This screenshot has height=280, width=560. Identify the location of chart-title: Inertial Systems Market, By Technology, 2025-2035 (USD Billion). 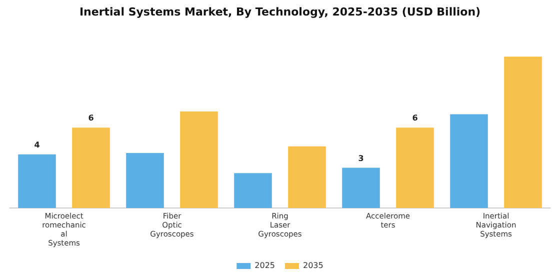
(280, 11).